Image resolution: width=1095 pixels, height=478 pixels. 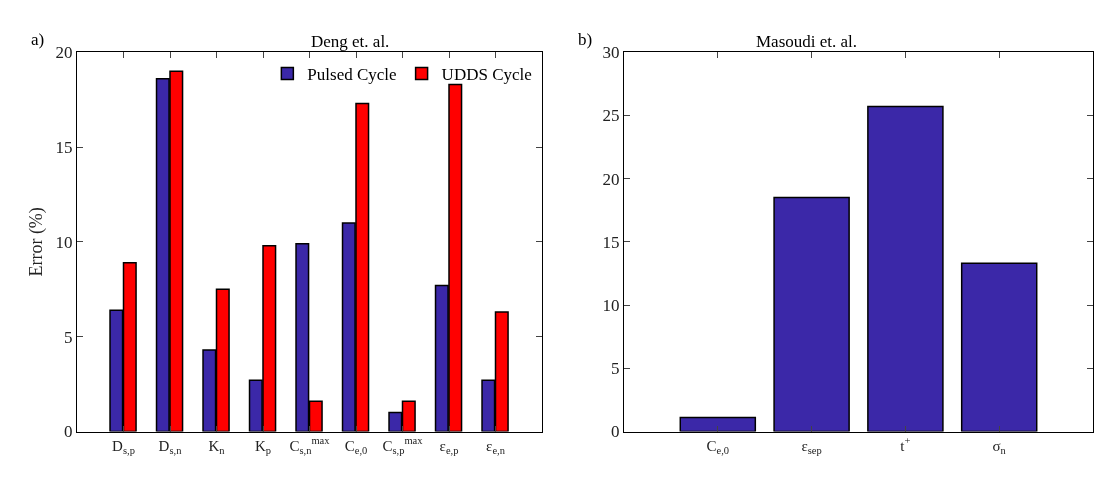 I want to click on y-tick-label: 25, so click(x=611, y=116).